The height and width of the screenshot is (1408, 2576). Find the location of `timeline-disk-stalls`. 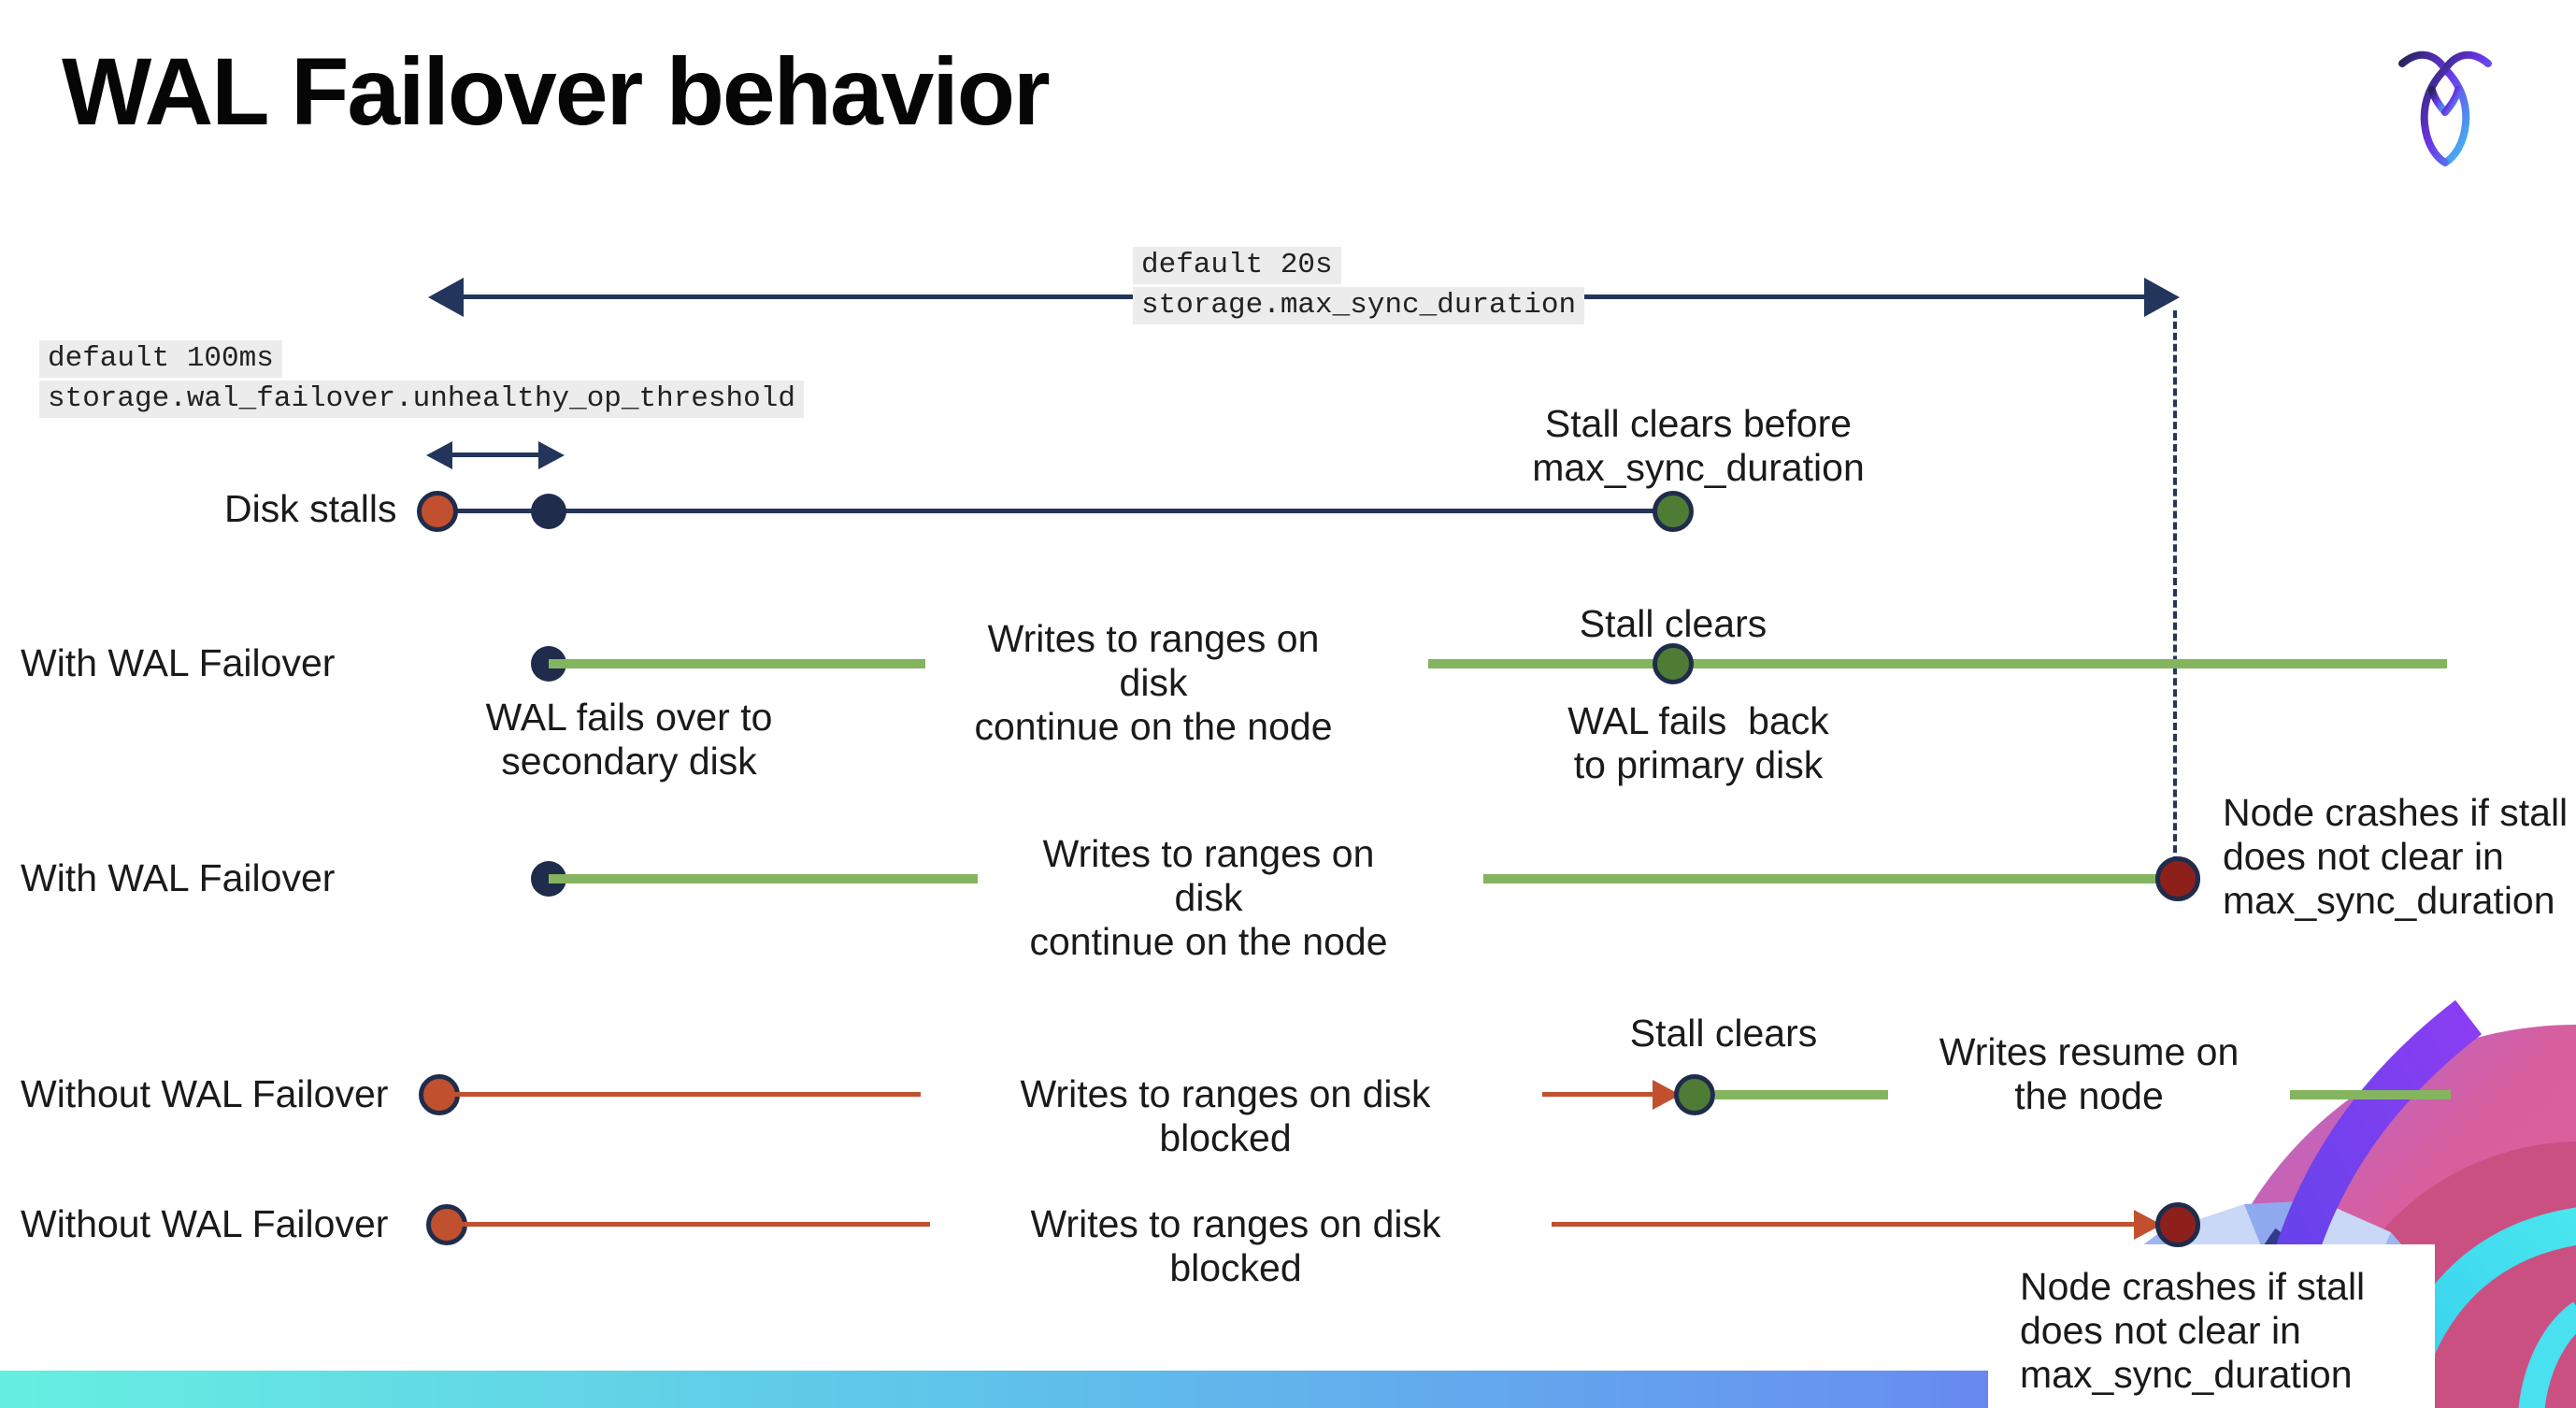

timeline-disk-stalls is located at coordinates (1055, 511).